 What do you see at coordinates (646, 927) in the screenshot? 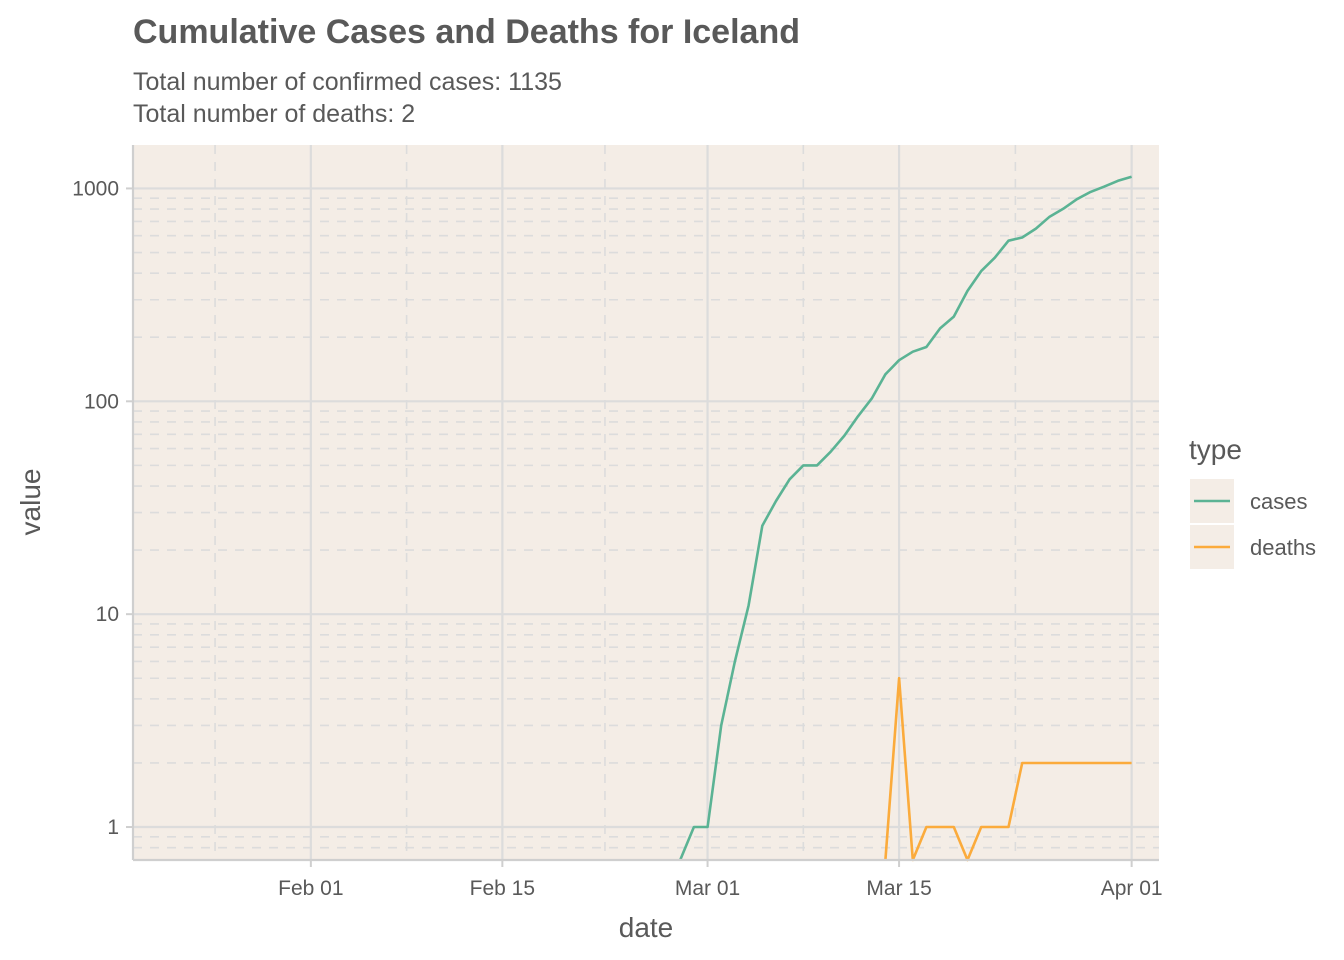
I see `x-axis-title: date` at bounding box center [646, 927].